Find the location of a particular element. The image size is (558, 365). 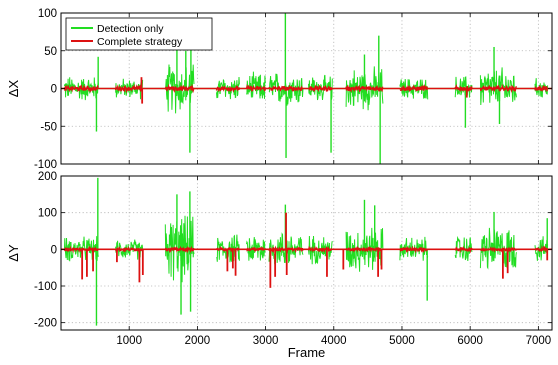

legend-box is located at coordinates (139, 34).